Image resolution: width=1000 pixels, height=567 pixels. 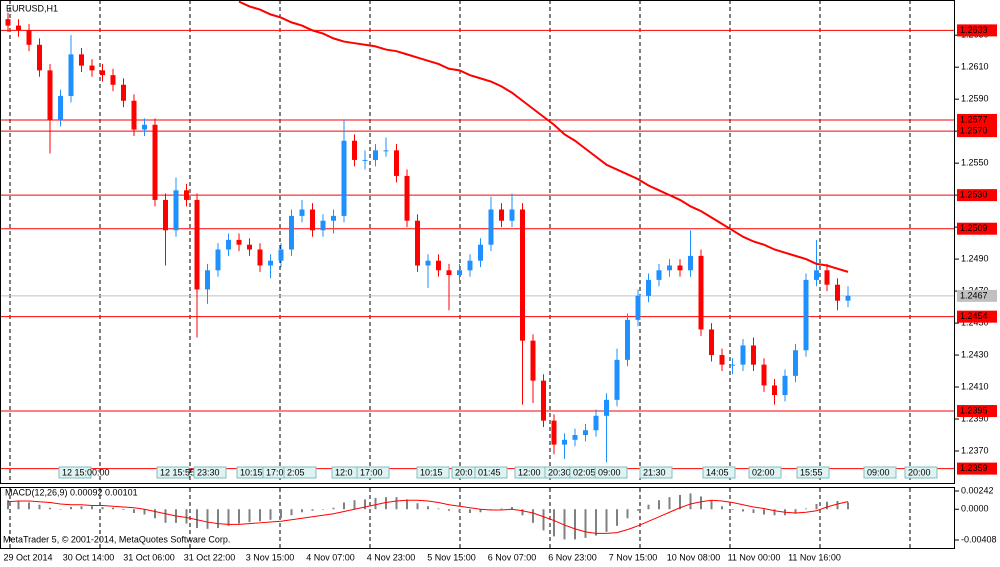 What do you see at coordinates (344, 472) in the screenshot?
I see `object-label: 12:0` at bounding box center [344, 472].